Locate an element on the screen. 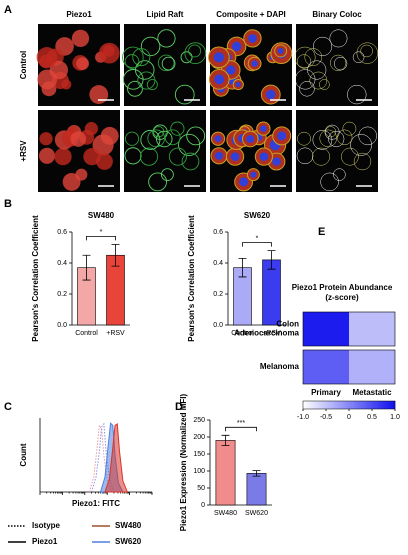 This screenshot has width=408, height=555. colorbar-tick-label: 0.5 is located at coordinates (372, 417).